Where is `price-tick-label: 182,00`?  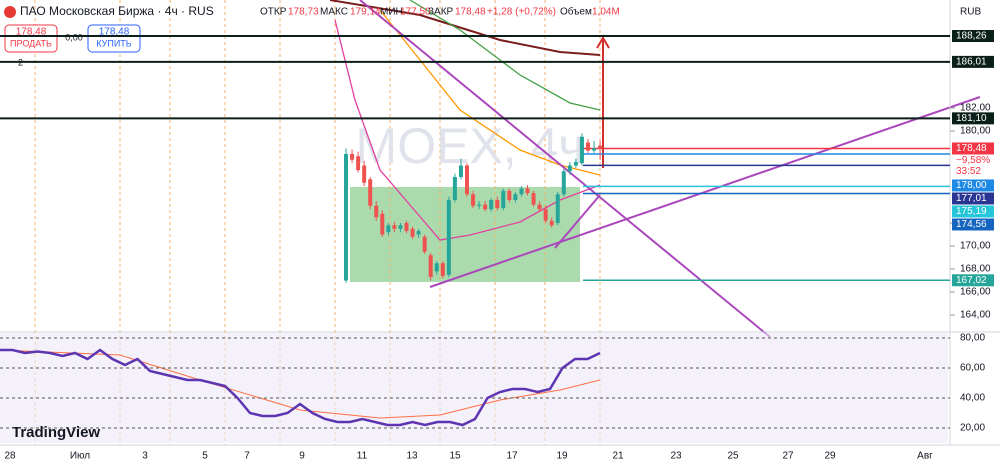 price-tick-label: 182,00 is located at coordinates (975, 108).